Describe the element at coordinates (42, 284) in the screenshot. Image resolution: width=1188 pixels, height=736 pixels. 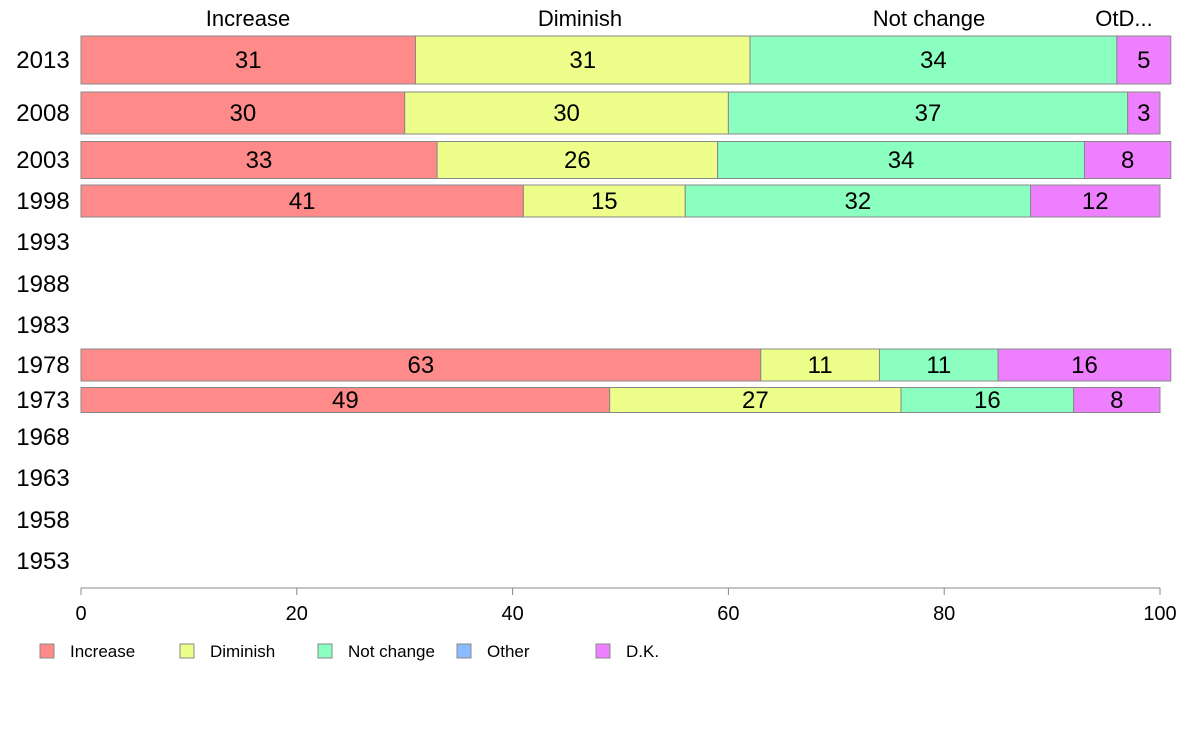
I see `year-label-1988: 1988` at that location.